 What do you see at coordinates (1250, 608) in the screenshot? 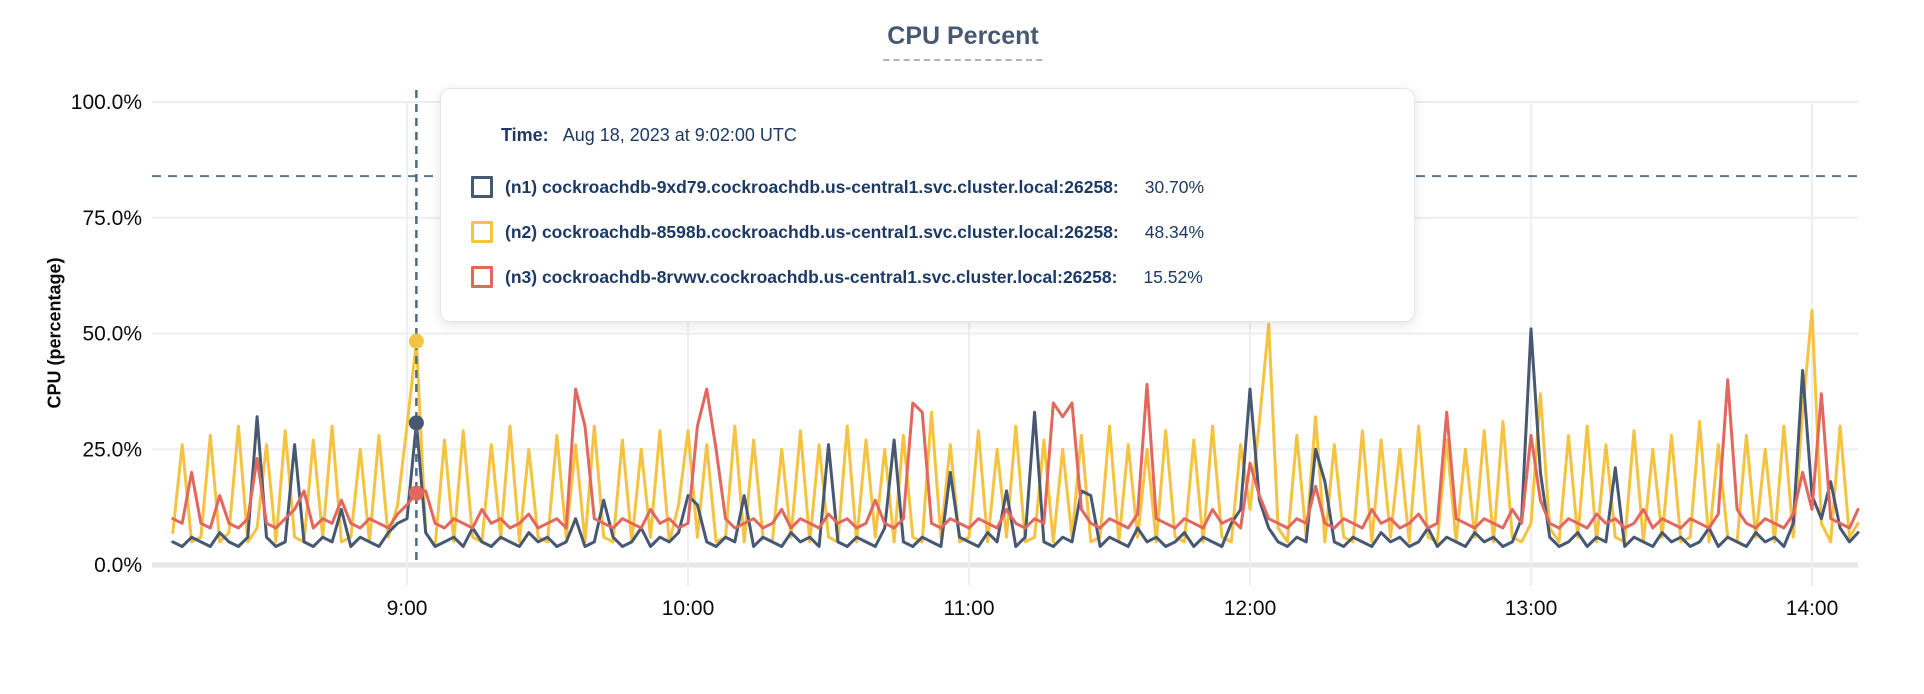
I see `x-tick-label-12:00: 12:00` at bounding box center [1250, 608].